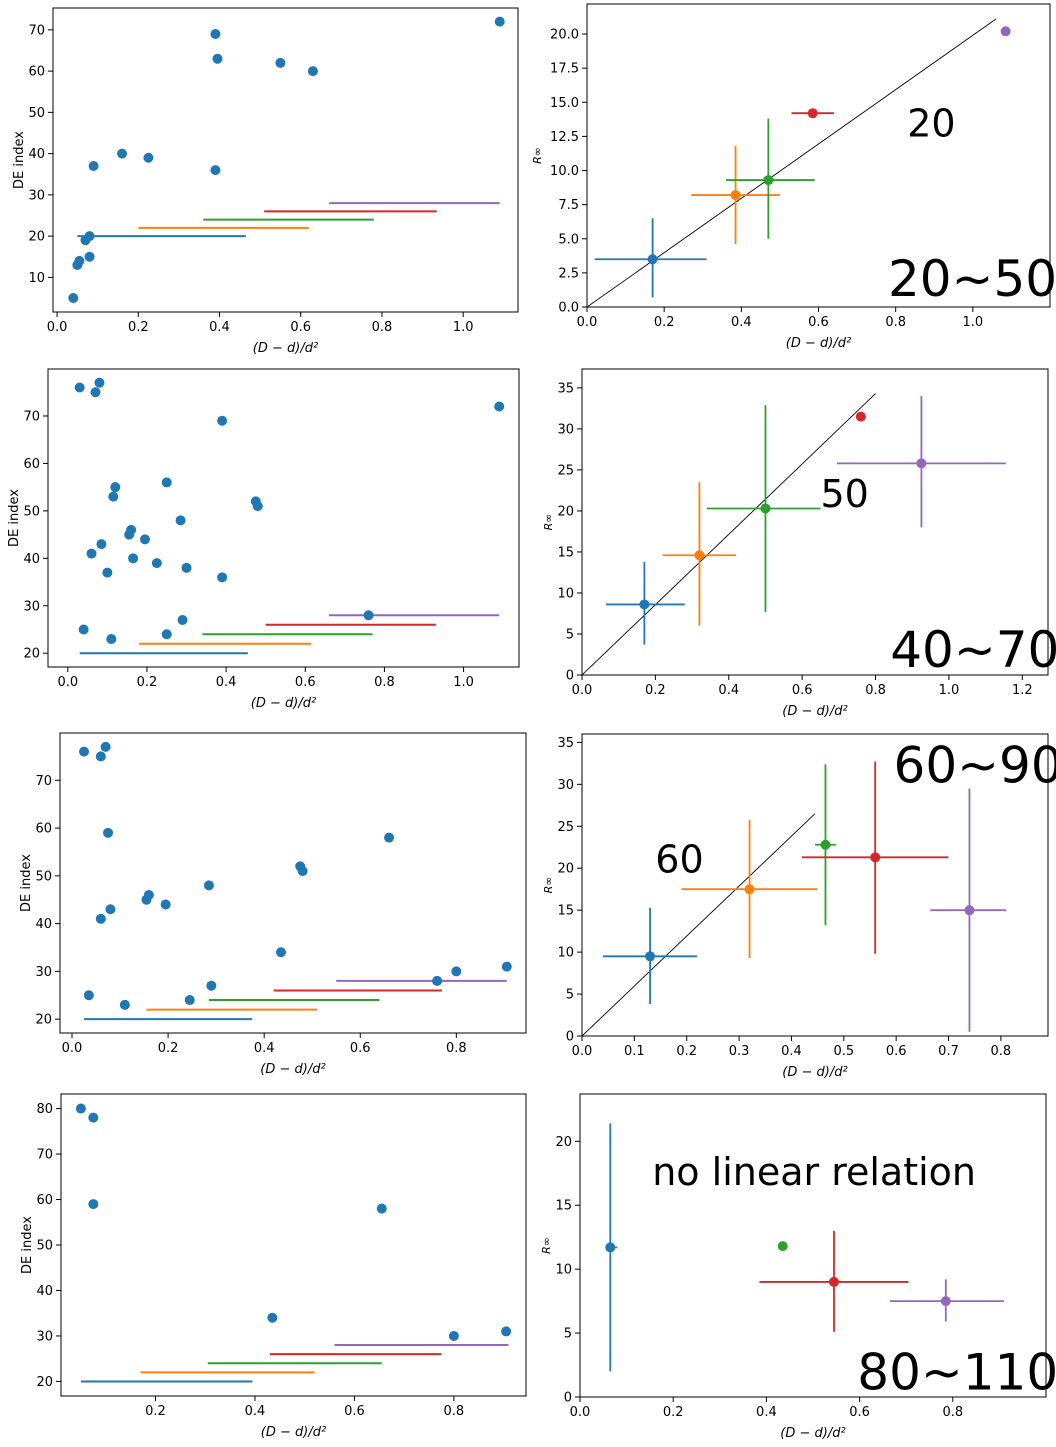 This screenshot has width=1056, height=1447. What do you see at coordinates (14, 518) in the screenshot?
I see `y-axis-label: DE index` at bounding box center [14, 518].